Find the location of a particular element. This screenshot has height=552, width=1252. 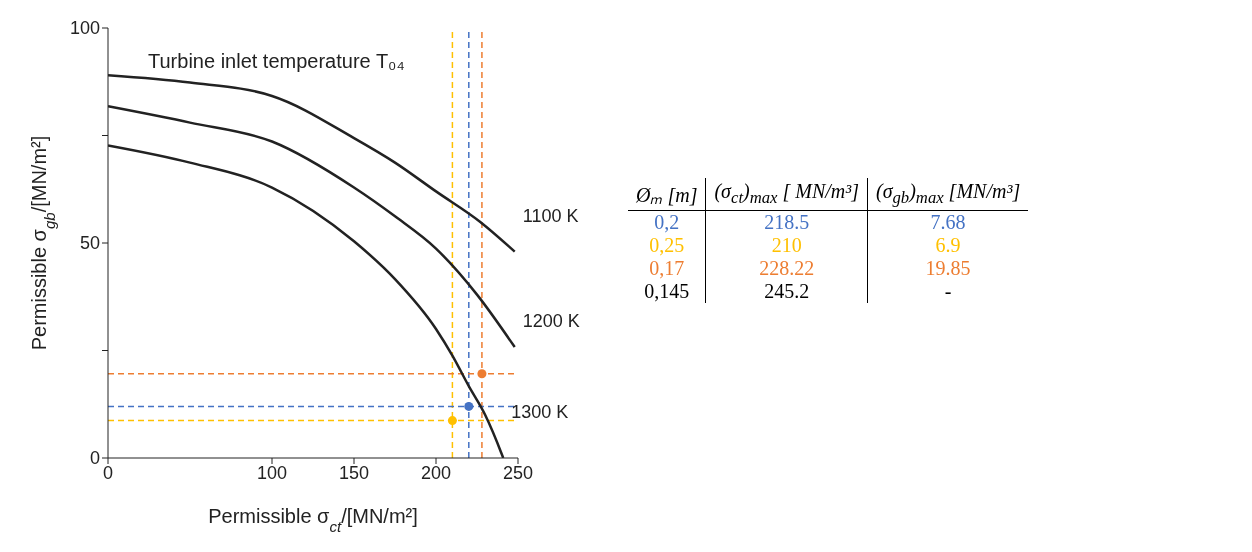

series-label: 1200 K is located at coordinates (551, 321).